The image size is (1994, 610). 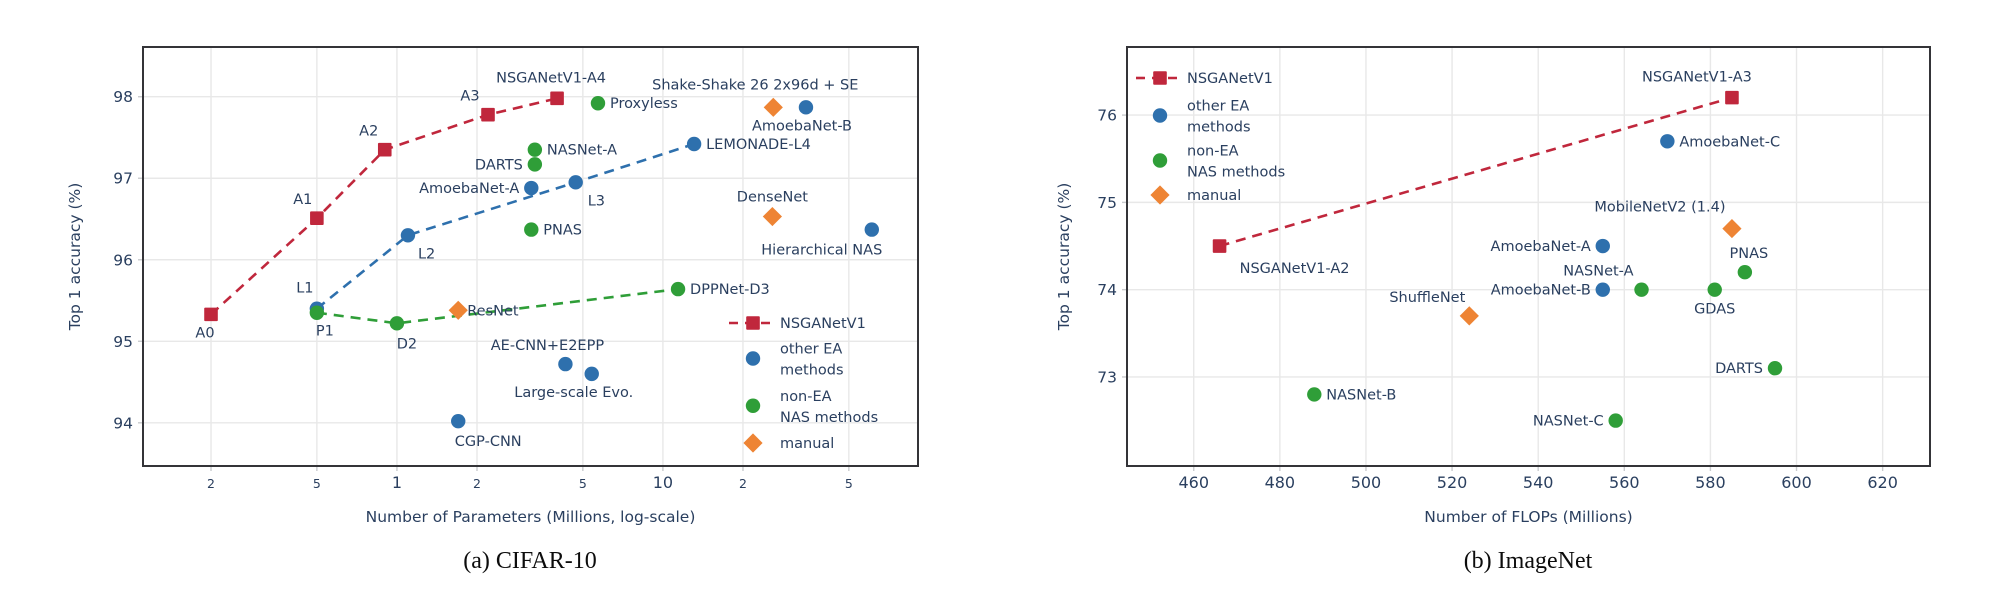 What do you see at coordinates (1107, 203) in the screenshot?
I see `y-tick-label: 75` at bounding box center [1107, 203].